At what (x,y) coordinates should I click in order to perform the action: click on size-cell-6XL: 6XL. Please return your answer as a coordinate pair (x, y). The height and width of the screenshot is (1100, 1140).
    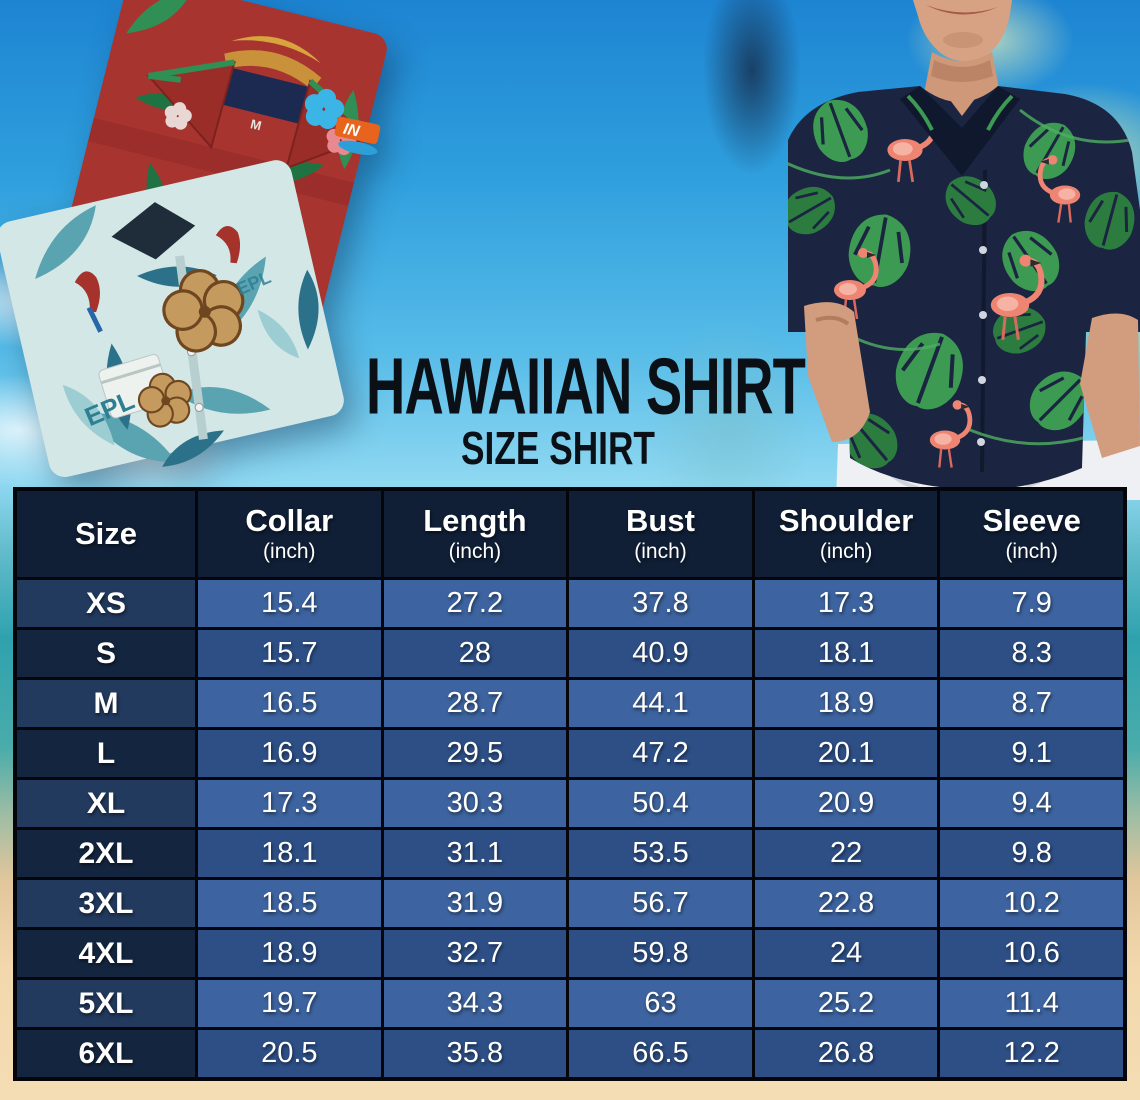
    Looking at the image, I should click on (106, 1053).